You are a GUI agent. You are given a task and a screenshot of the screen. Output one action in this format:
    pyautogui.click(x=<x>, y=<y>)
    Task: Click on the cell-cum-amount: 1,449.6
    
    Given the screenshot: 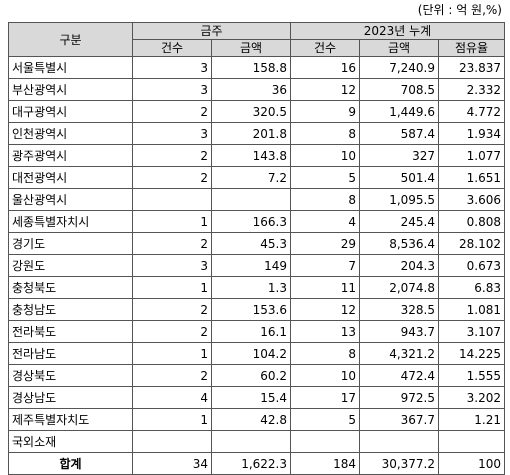 What is the action you would take?
    pyautogui.click(x=399, y=111)
    